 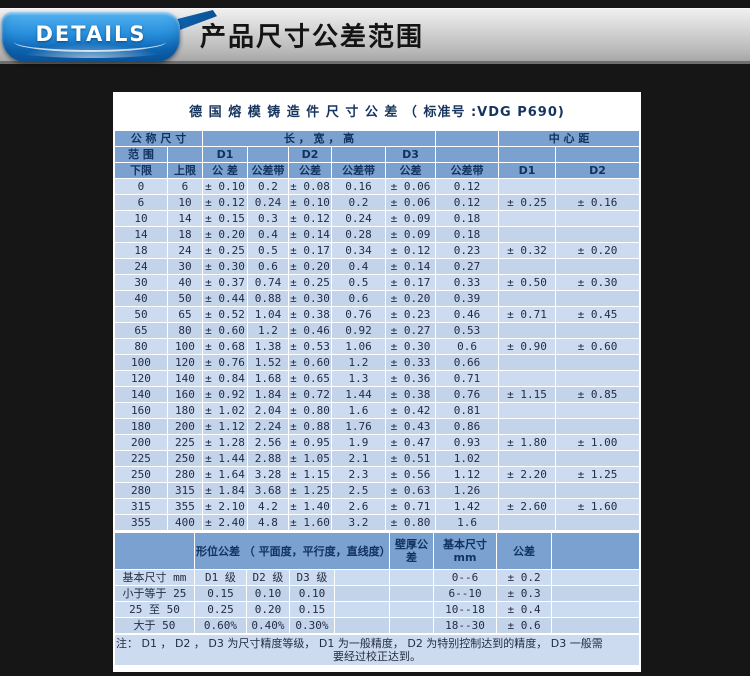 I want to click on table-cell: 2.1, so click(x=358, y=458).